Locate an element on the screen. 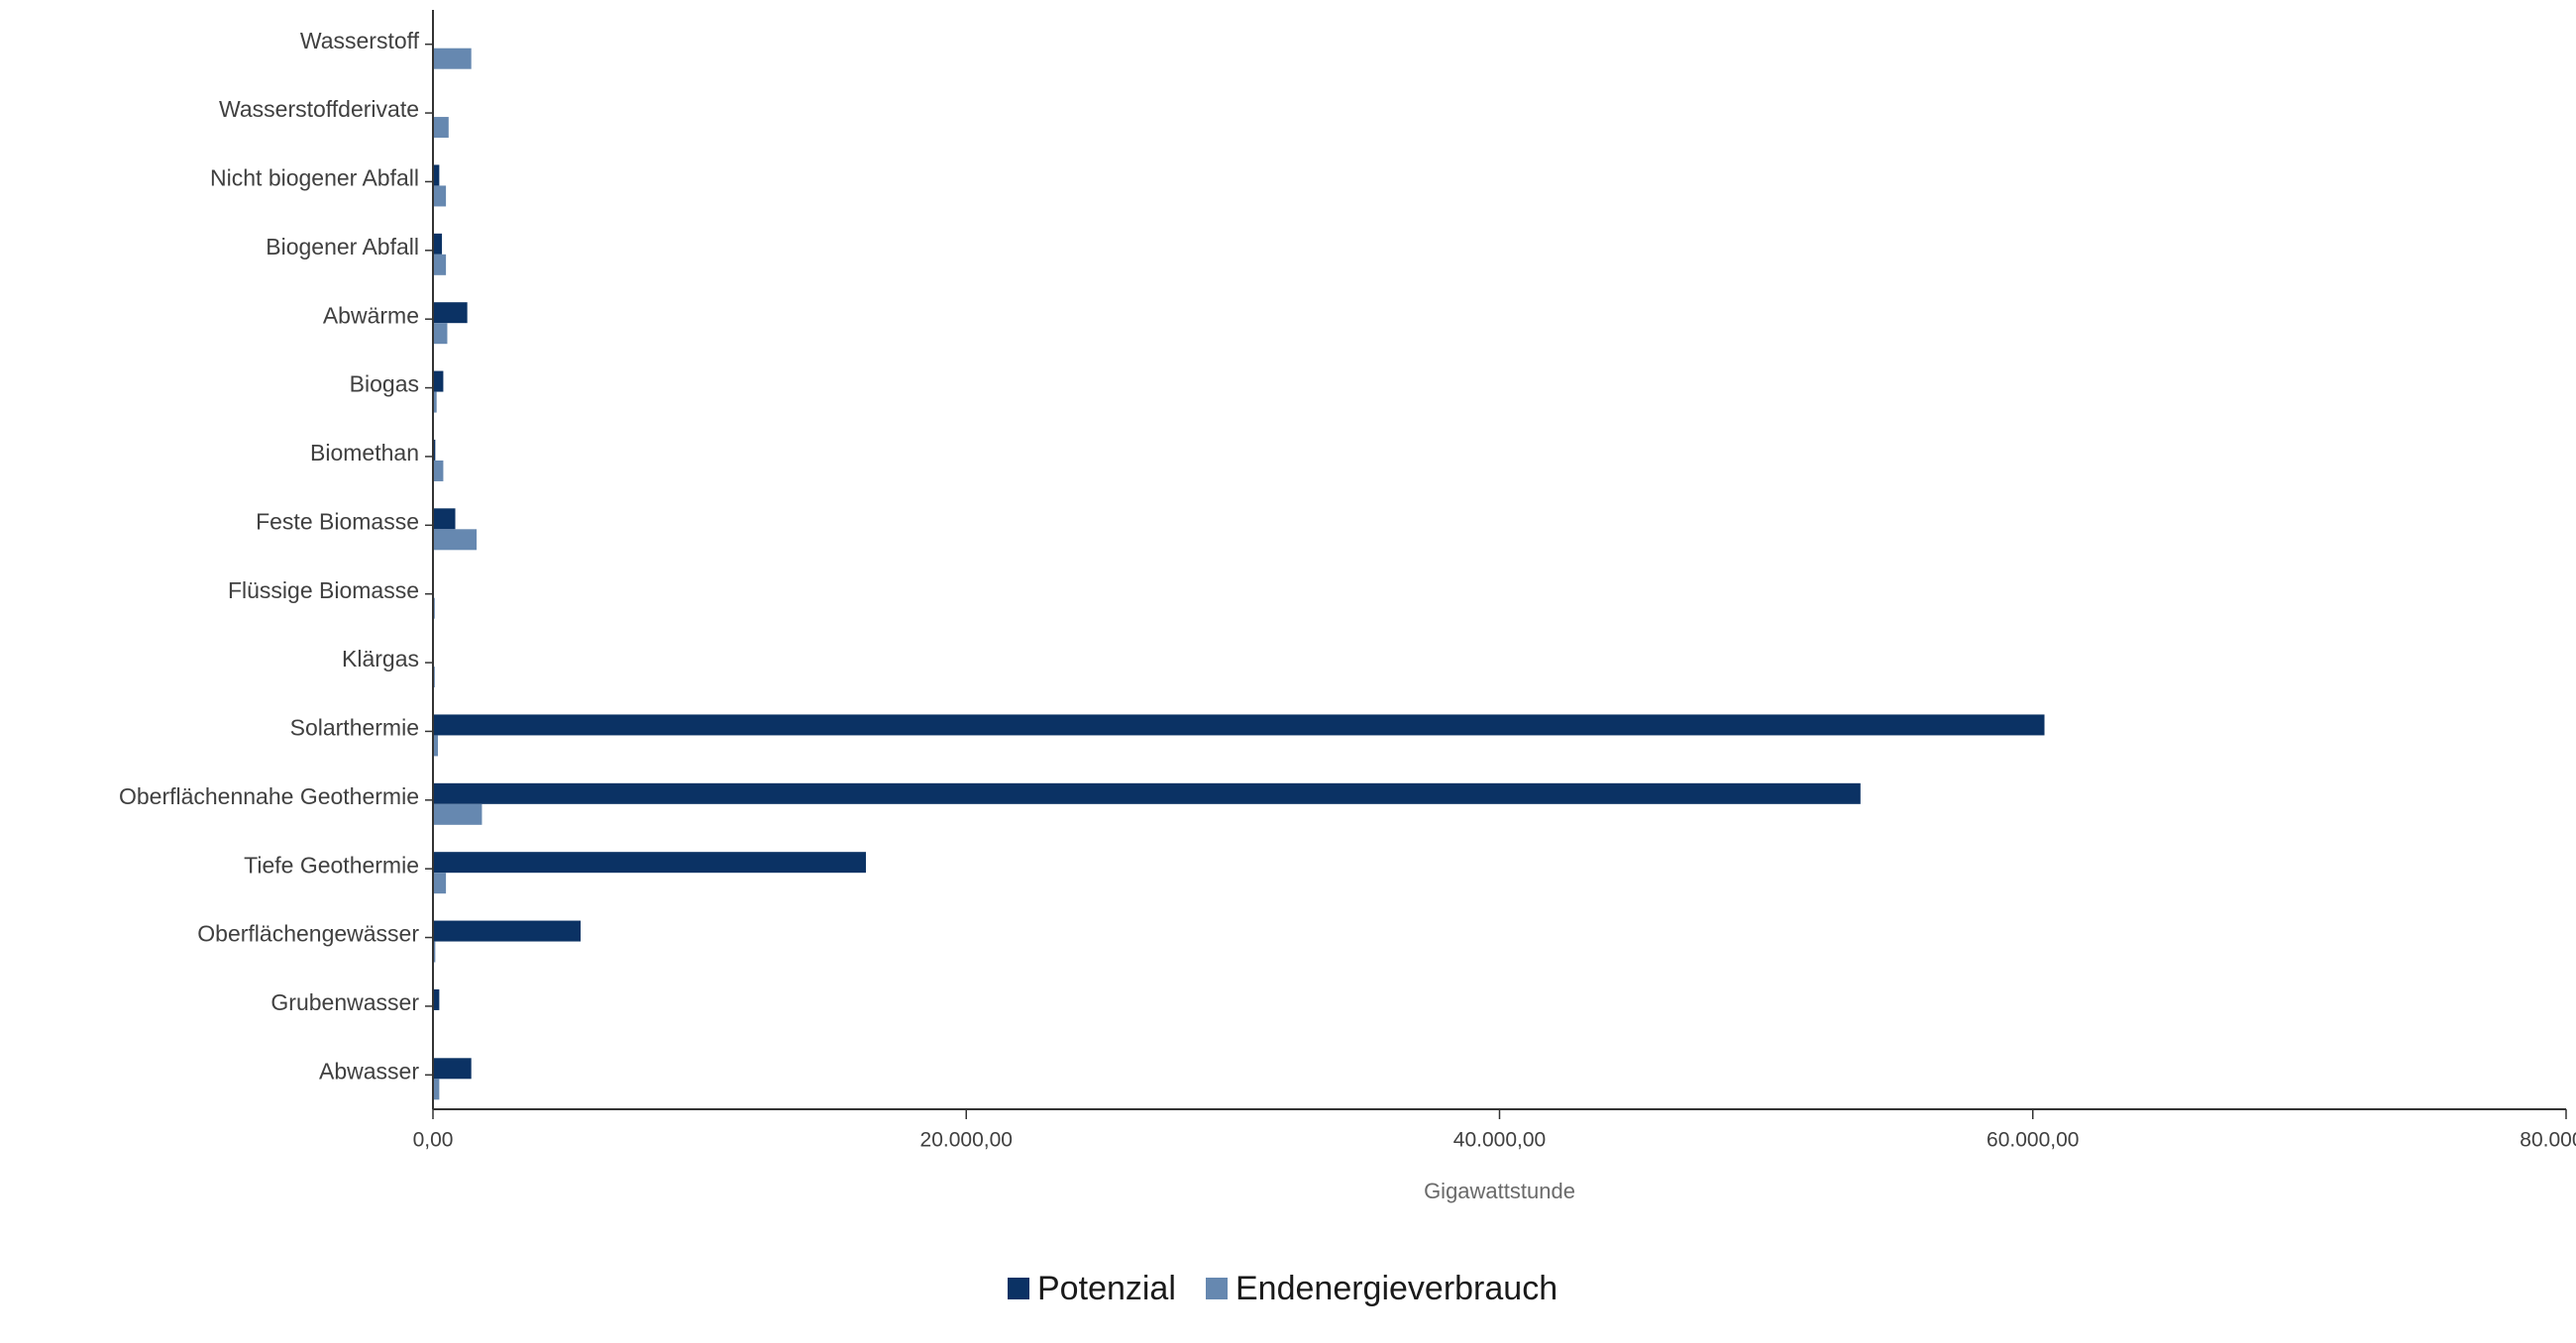 Image resolution: width=2576 pixels, height=1343 pixels. category-label-biomethan: Biomethan is located at coordinates (364, 452).